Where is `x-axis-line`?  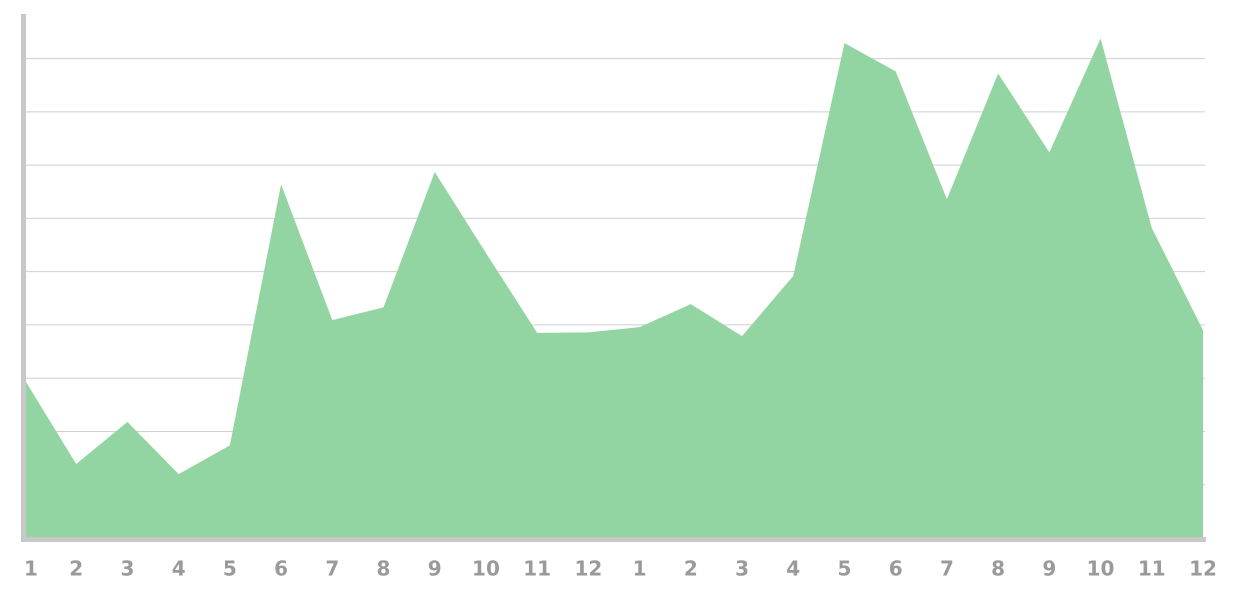 x-axis-line is located at coordinates (613, 539).